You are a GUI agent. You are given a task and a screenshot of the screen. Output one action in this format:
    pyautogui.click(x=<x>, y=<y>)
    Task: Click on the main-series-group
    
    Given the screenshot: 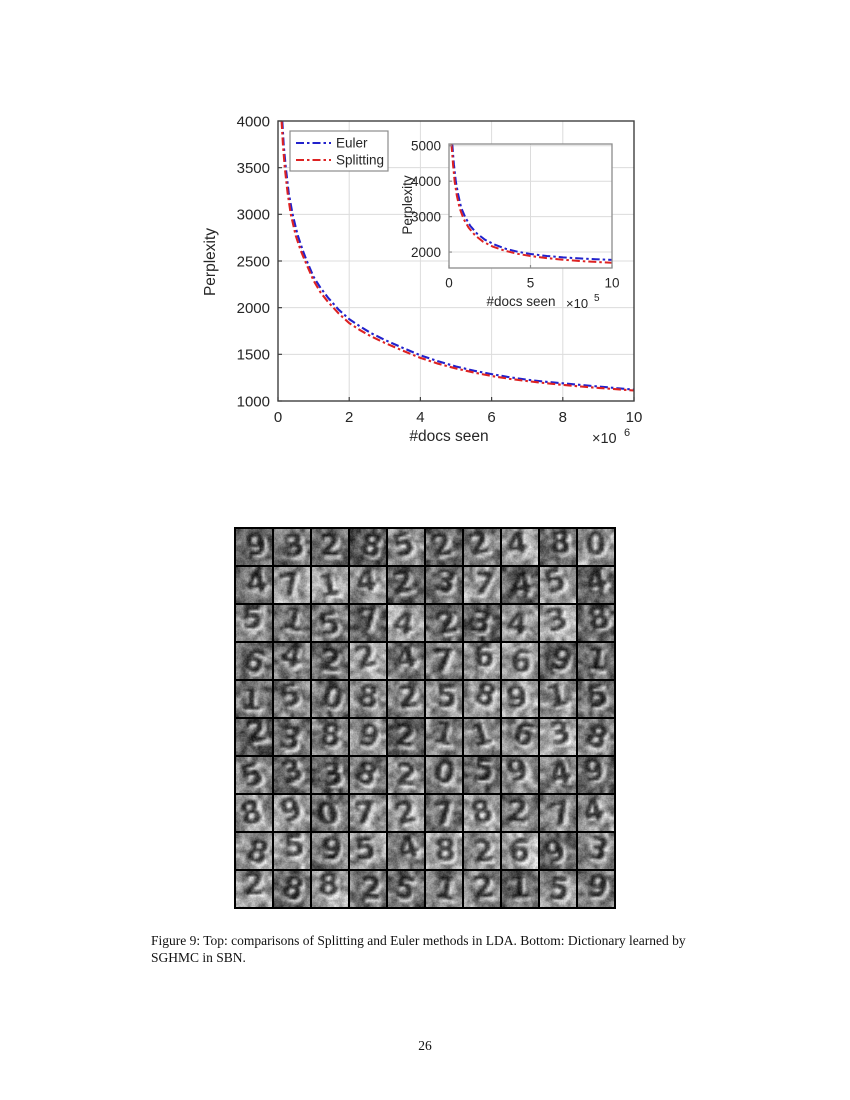 What is the action you would take?
    pyautogui.click(x=457, y=256)
    